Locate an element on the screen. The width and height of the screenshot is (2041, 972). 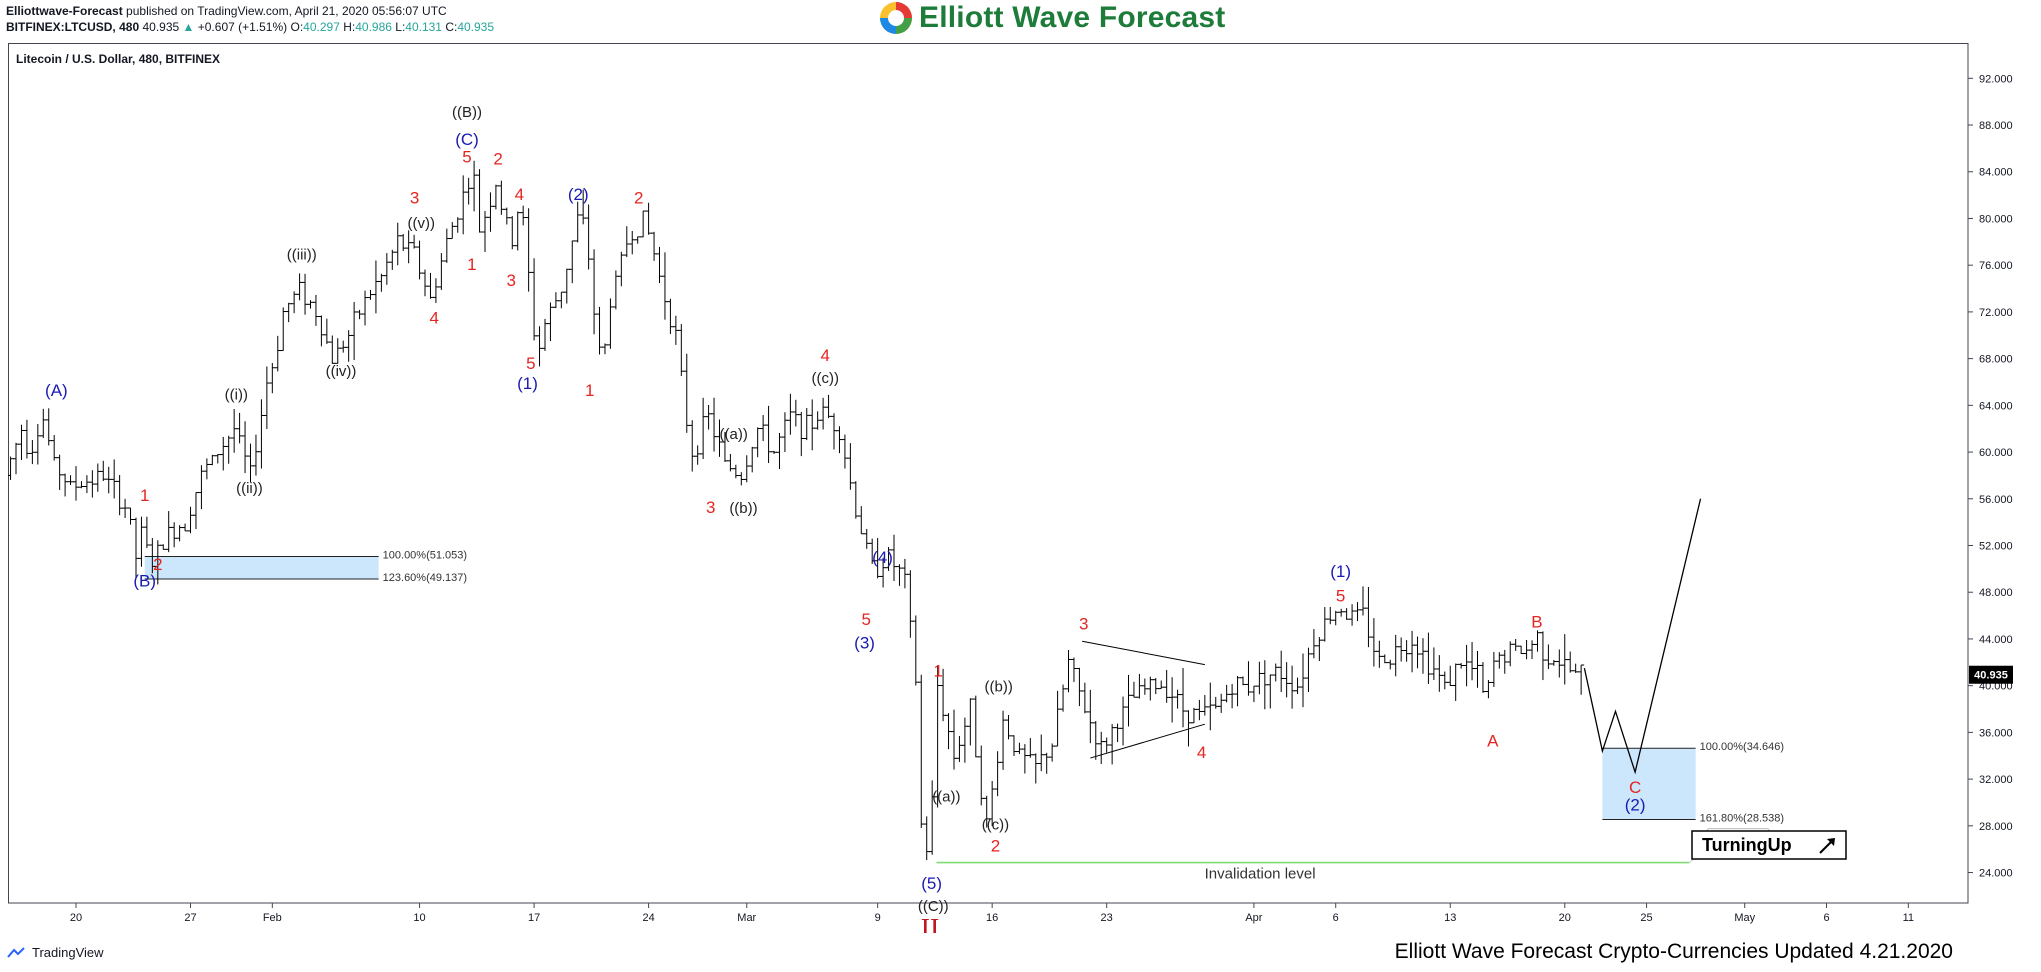
open-label: O: is located at coordinates (297, 27).